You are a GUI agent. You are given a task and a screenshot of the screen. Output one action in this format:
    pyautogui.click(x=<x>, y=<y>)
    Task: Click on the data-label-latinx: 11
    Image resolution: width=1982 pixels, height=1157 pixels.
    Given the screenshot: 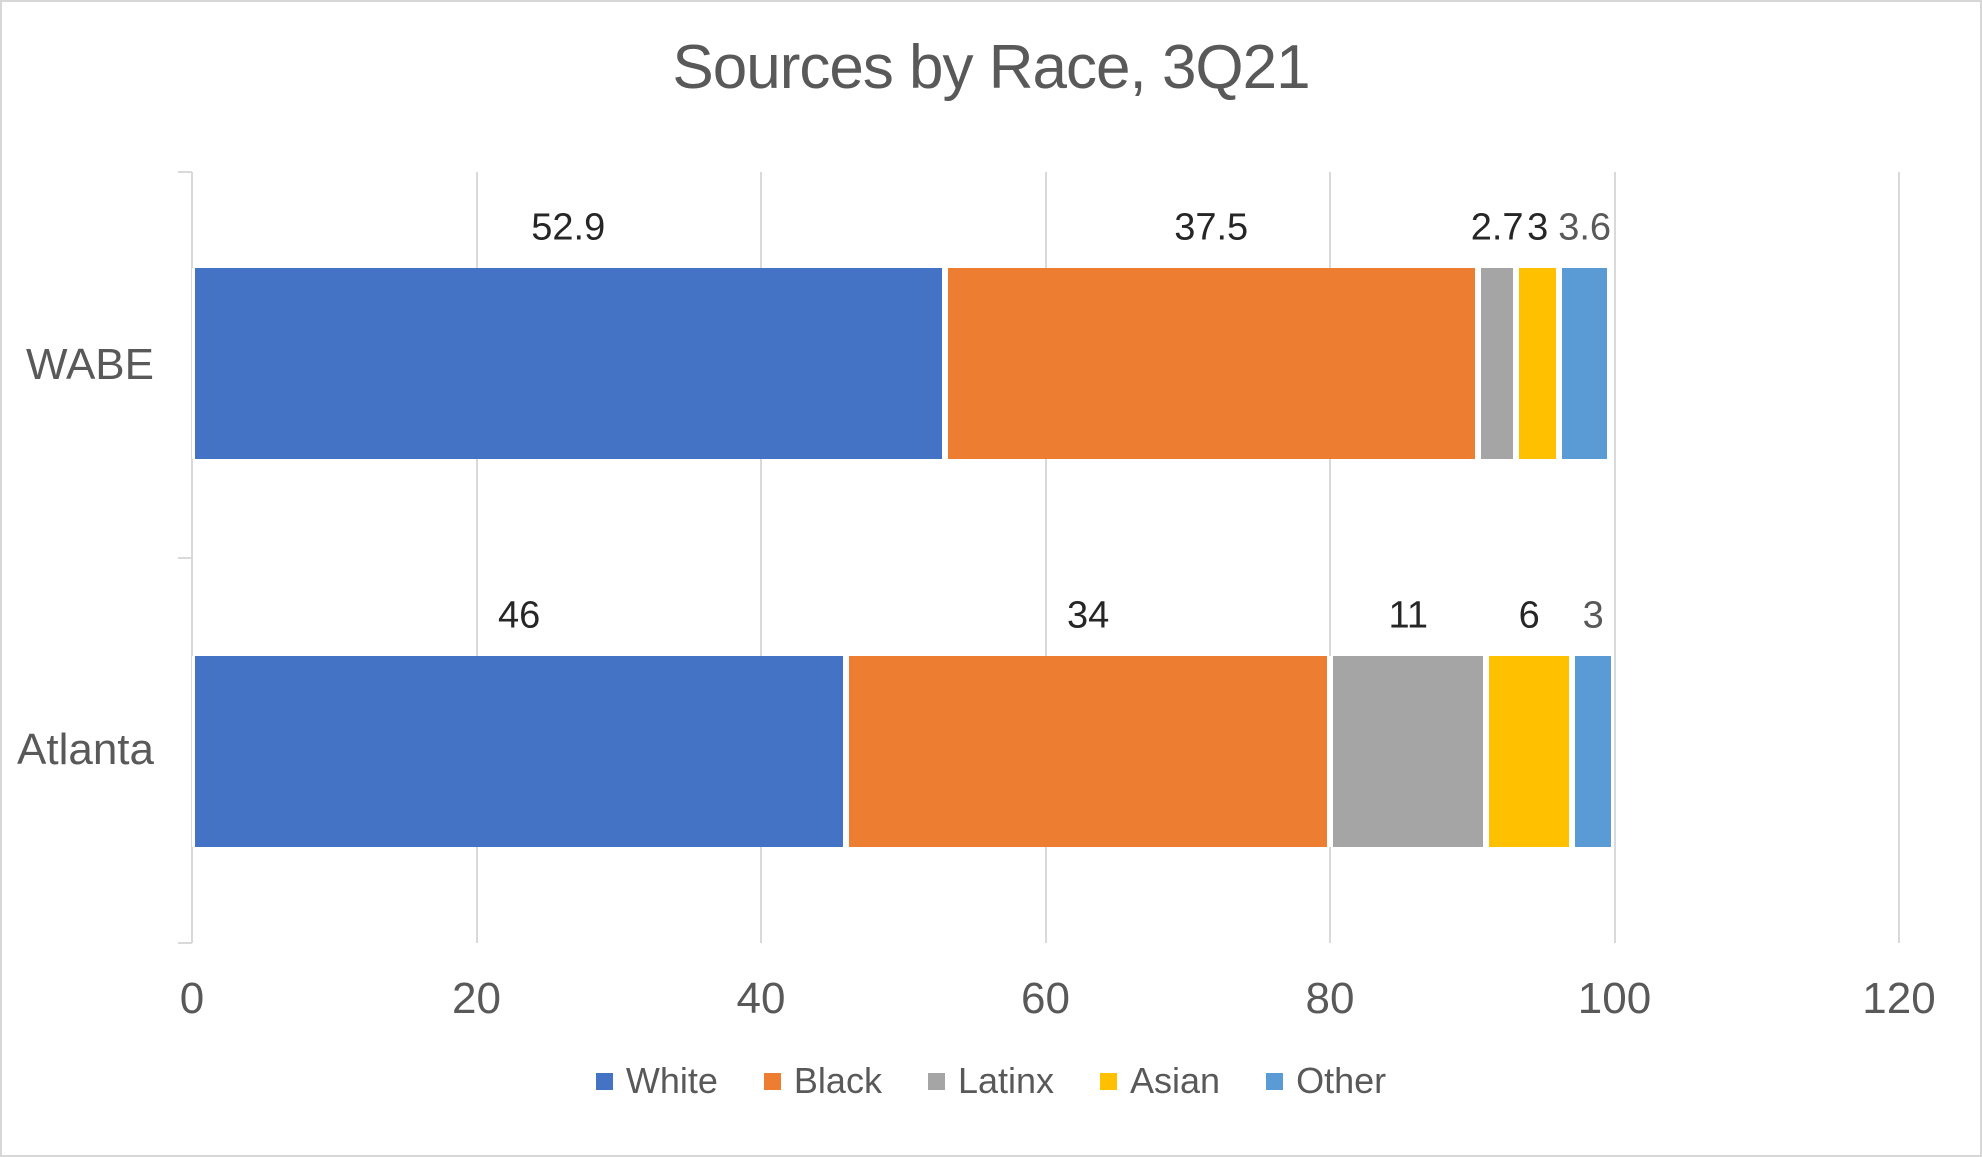 What is the action you would take?
    pyautogui.click(x=1408, y=615)
    